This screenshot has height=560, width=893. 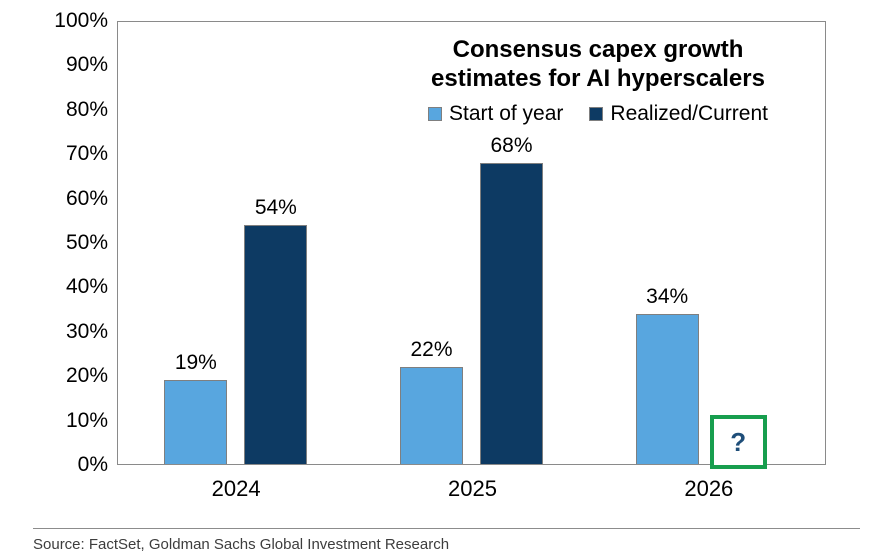 I want to click on chart-title-line2: estimates for AI hyperscalers, so click(x=598, y=78).